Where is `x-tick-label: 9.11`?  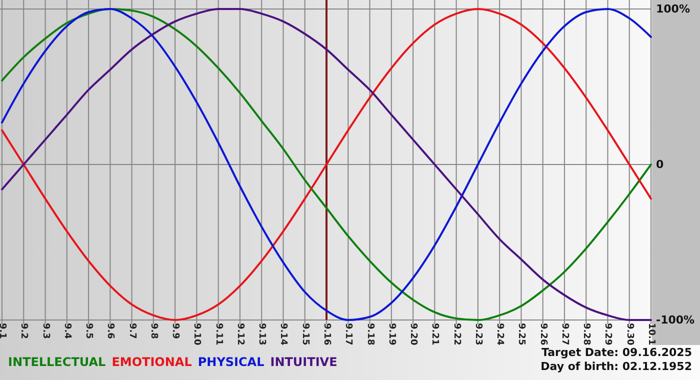 x-tick-label: 9.11 is located at coordinates (218, 334).